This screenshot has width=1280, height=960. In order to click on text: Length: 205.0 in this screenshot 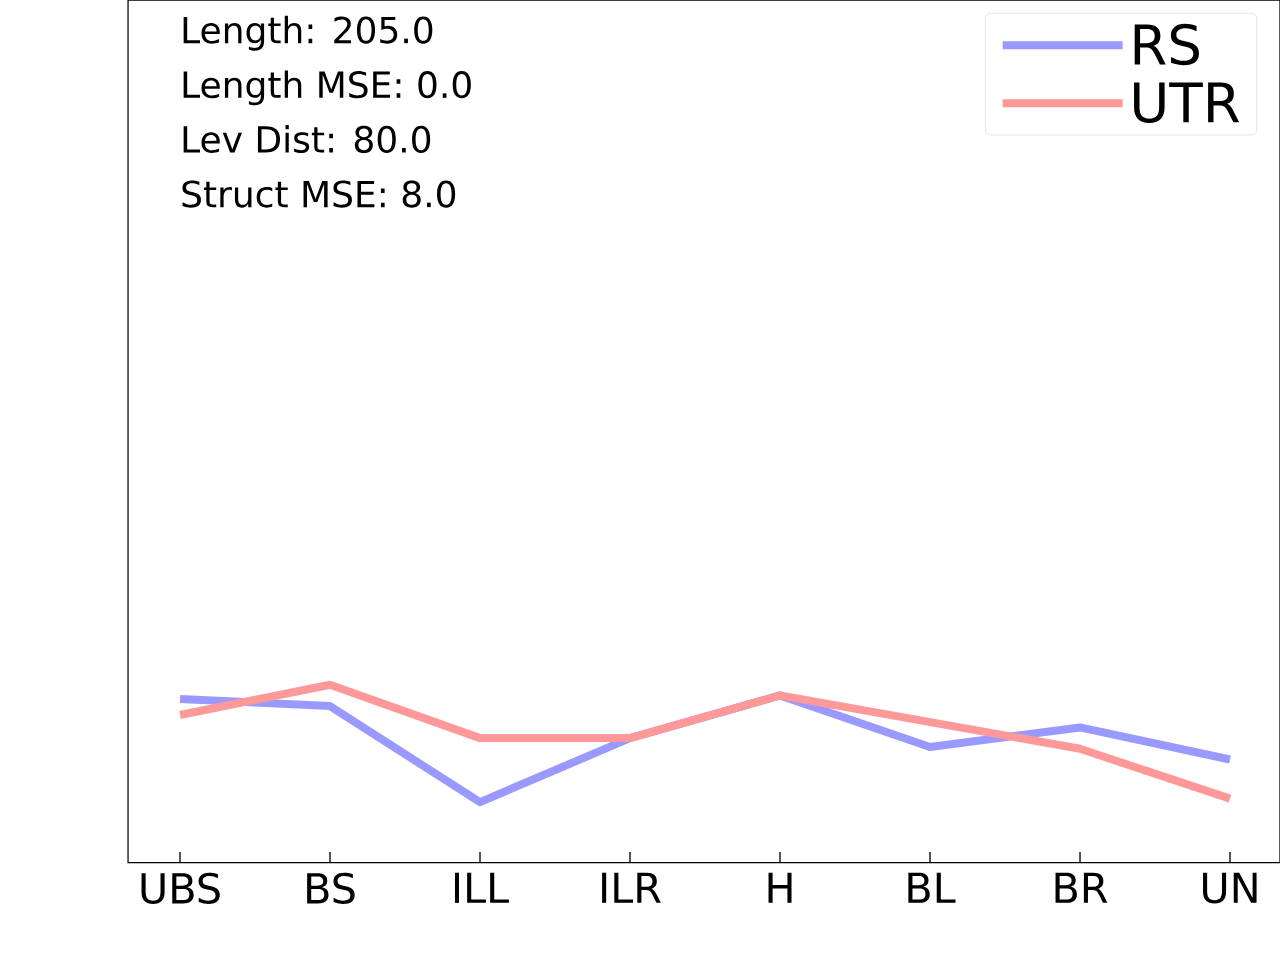, I will do `click(308, 33)`.